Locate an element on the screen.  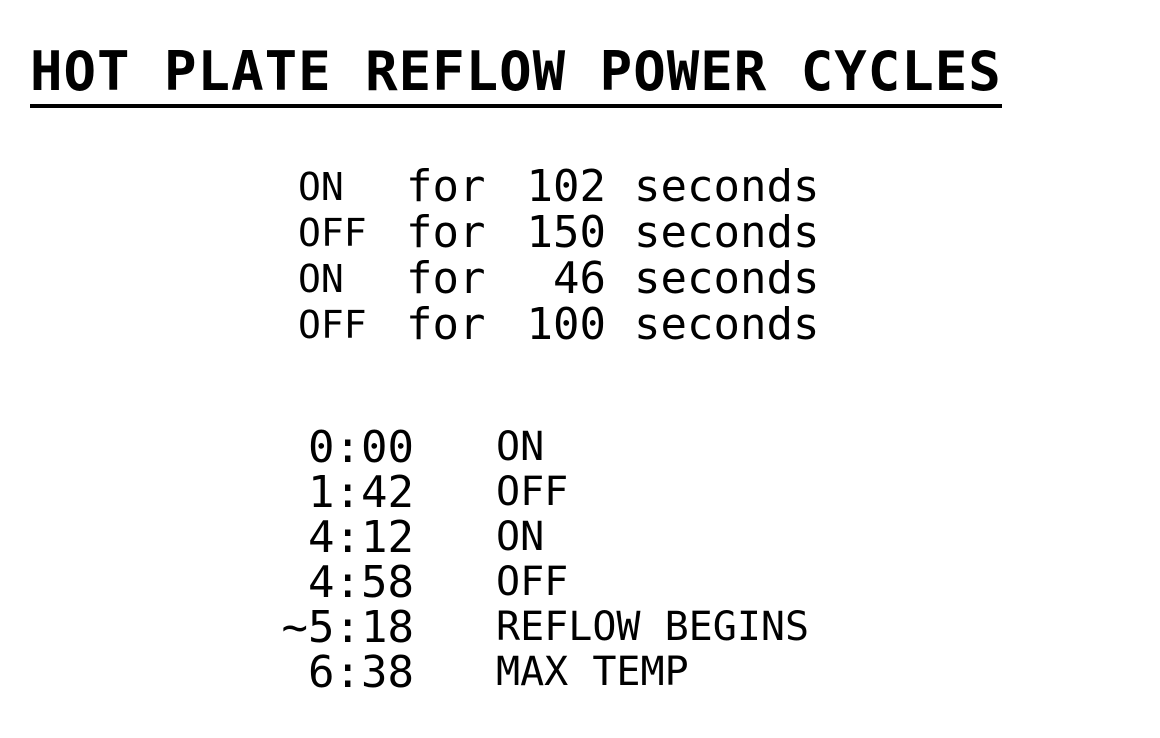
cycle-duration: 100 is located at coordinates (566, 324).